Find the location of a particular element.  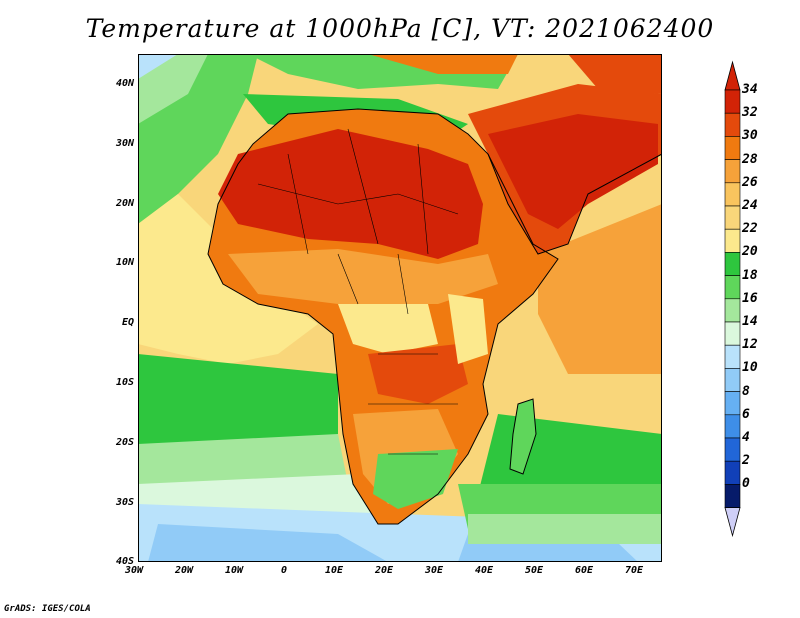

longitude-tick-label: 10W is located at coordinates (234, 570).